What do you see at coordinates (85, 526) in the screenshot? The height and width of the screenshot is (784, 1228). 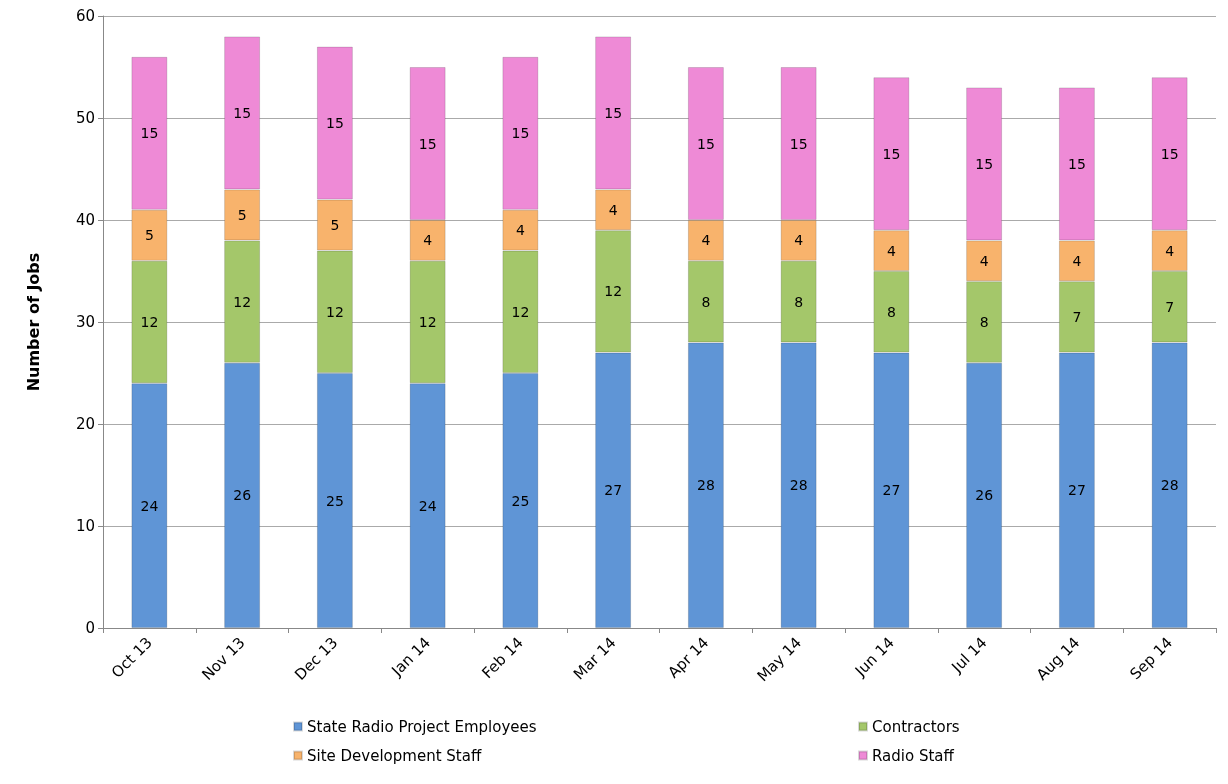 I see `y-tick-label: 10` at bounding box center [85, 526].